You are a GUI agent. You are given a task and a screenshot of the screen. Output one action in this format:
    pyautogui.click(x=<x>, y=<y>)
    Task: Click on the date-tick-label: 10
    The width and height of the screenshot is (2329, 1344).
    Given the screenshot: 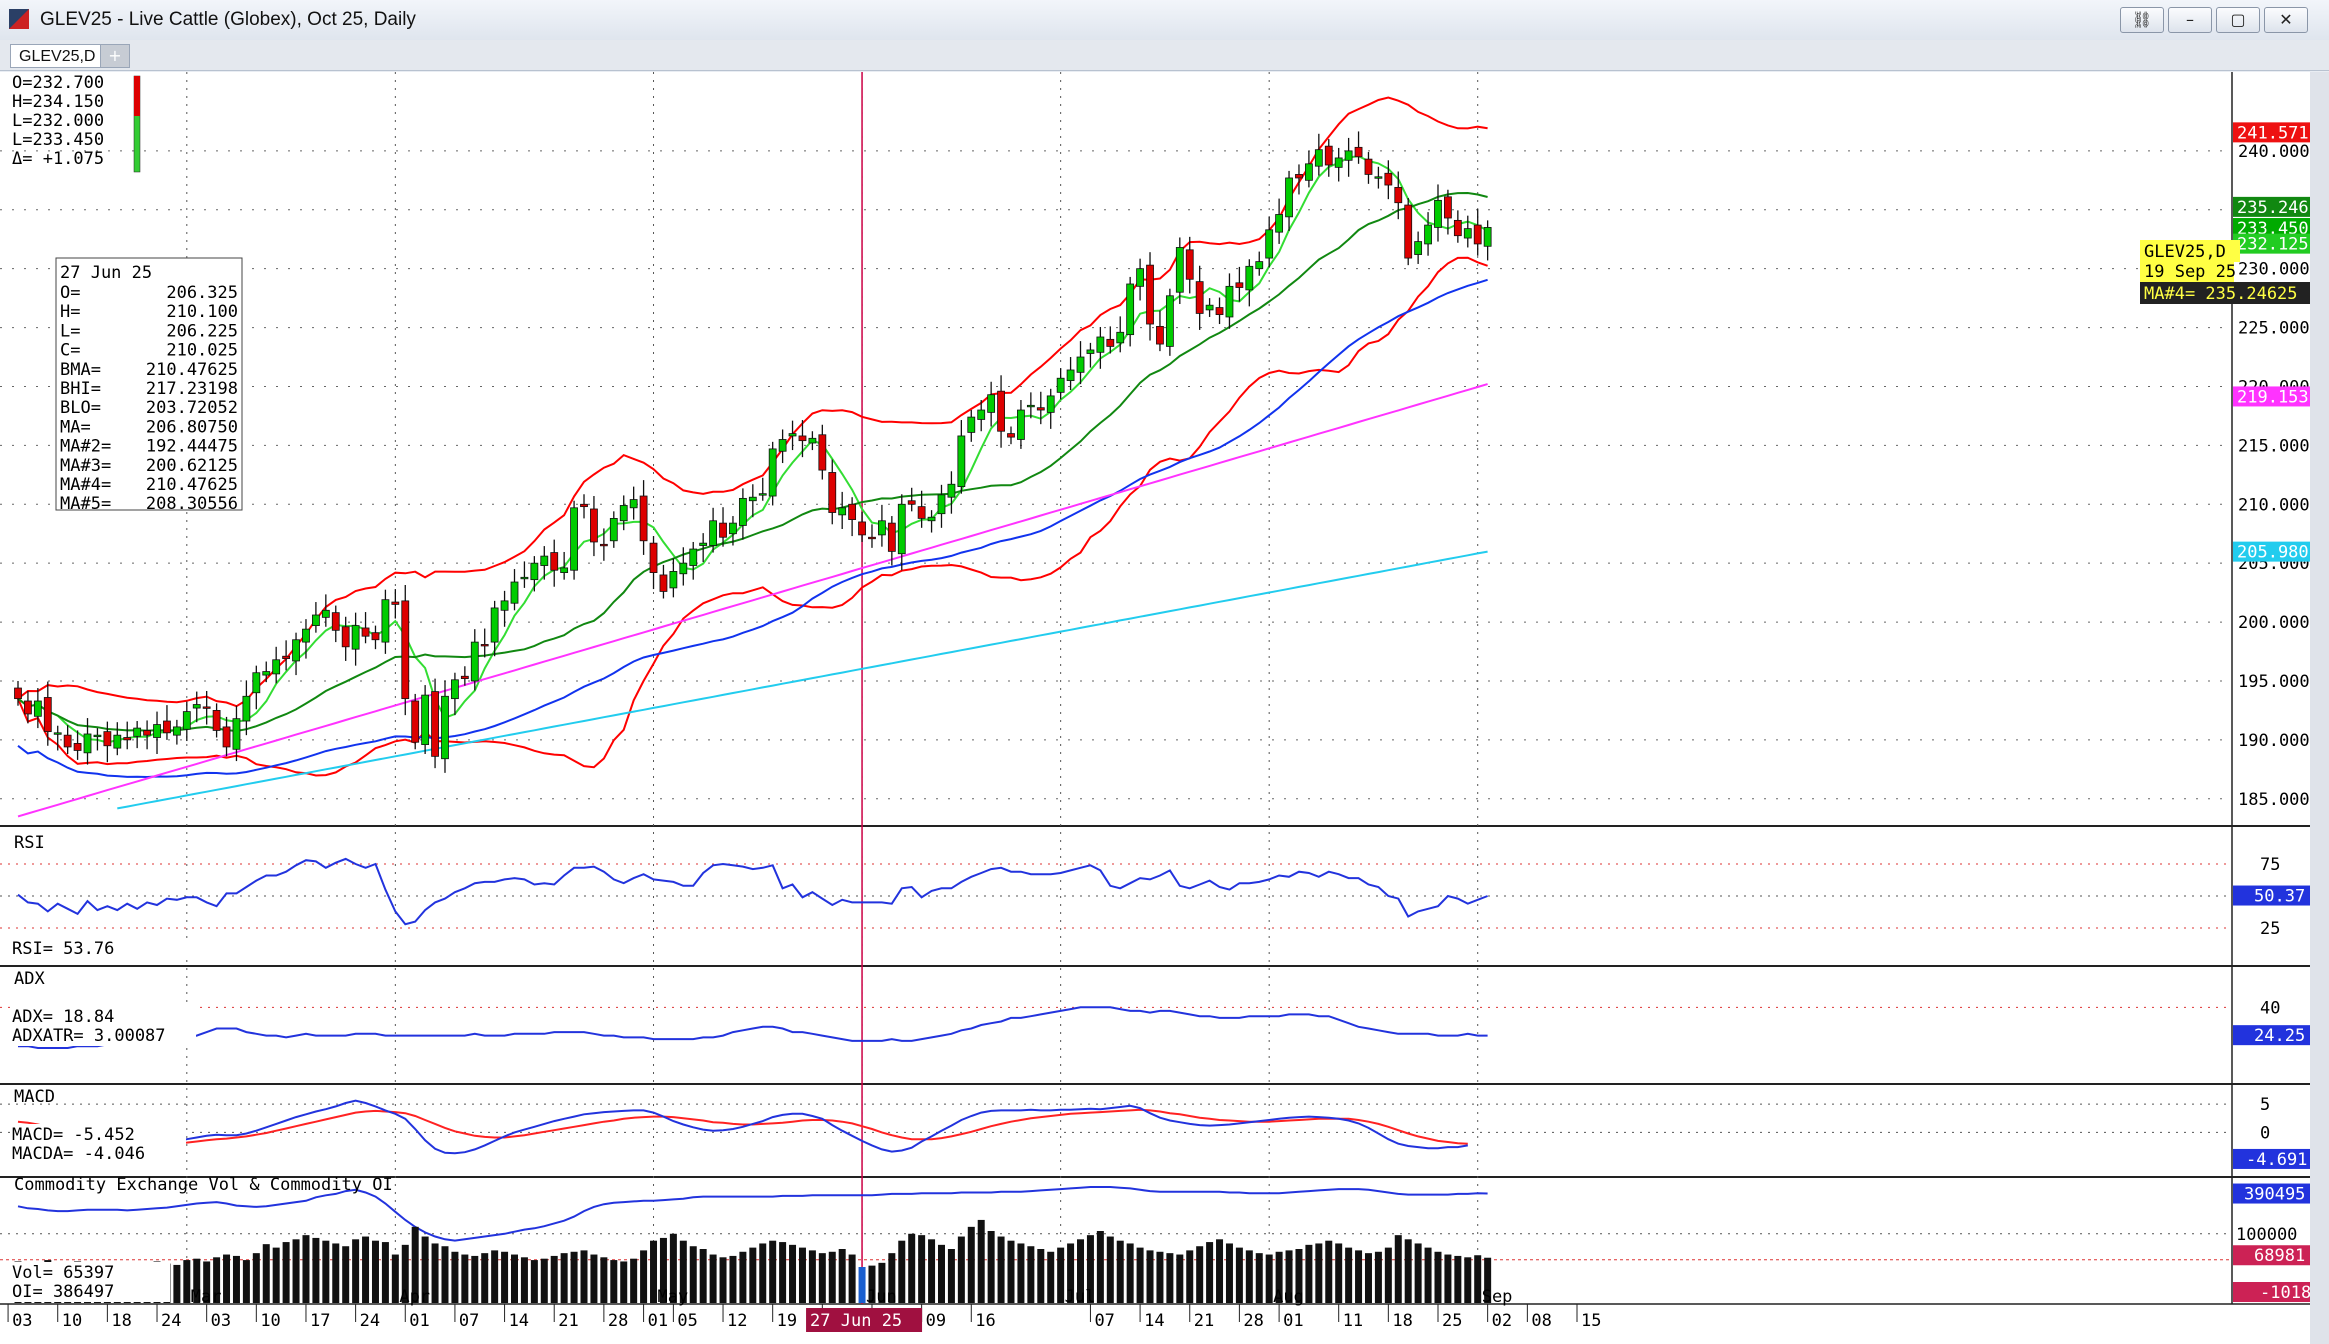 What is the action you would take?
    pyautogui.click(x=270, y=1321)
    